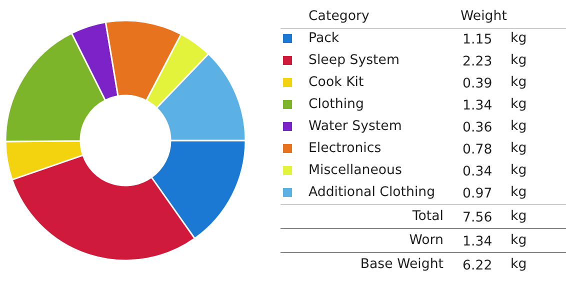 This screenshot has height=282, width=566. What do you see at coordinates (477, 266) in the screenshot?
I see `text: 6.22` at bounding box center [477, 266].